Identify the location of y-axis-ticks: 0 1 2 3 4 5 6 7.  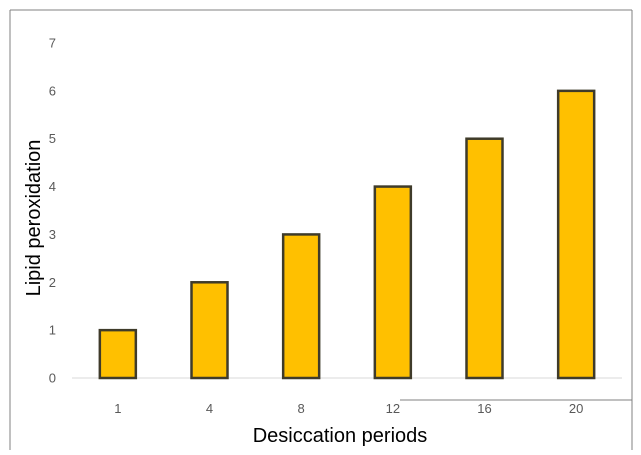
(52, 211).